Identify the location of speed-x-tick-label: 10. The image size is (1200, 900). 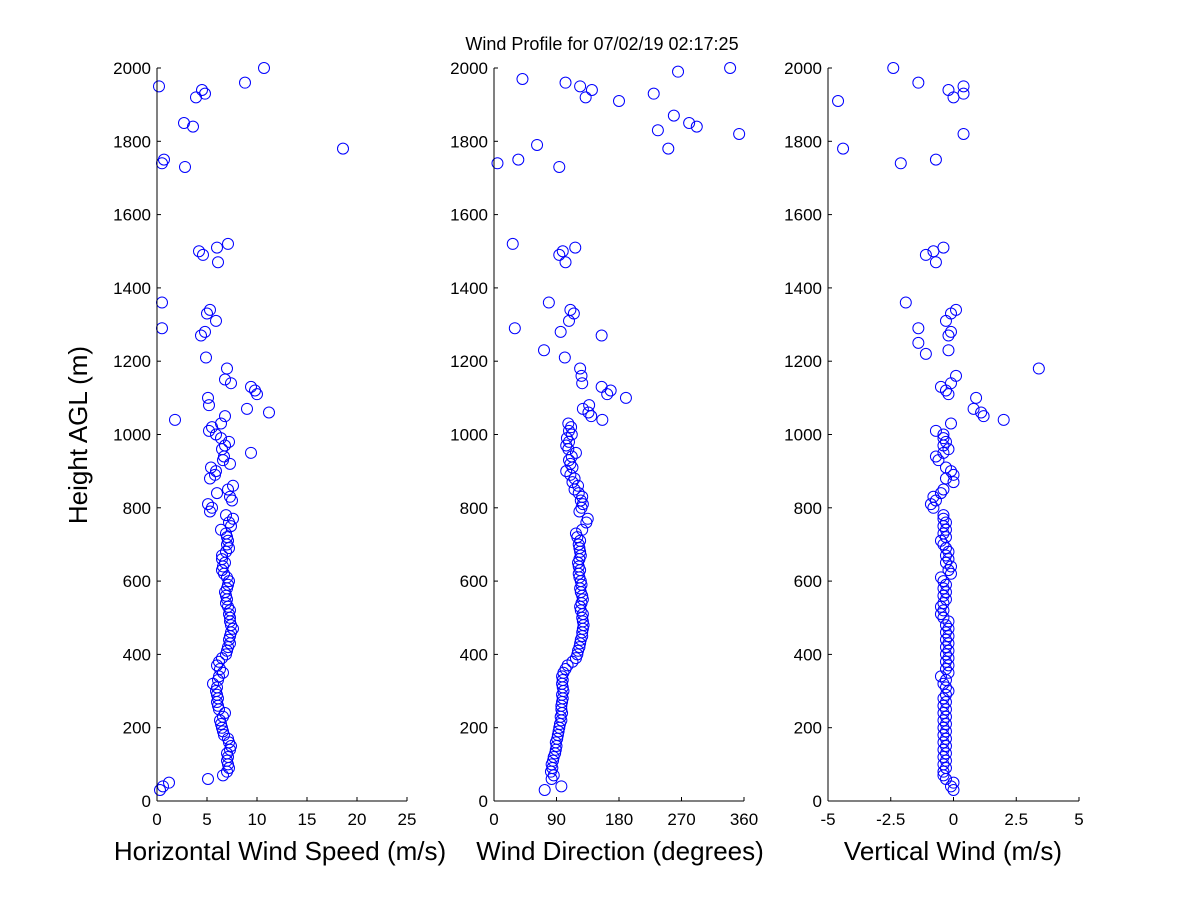
(257, 819).